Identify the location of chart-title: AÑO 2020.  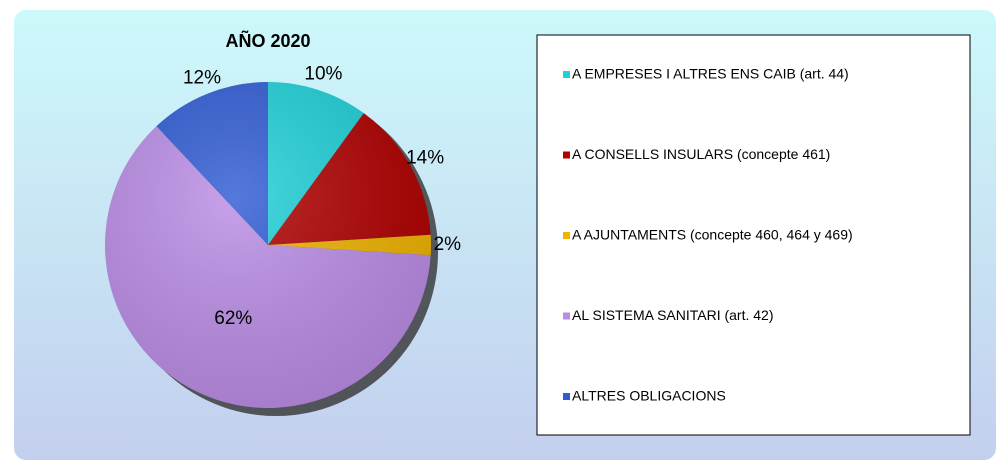
(267, 40).